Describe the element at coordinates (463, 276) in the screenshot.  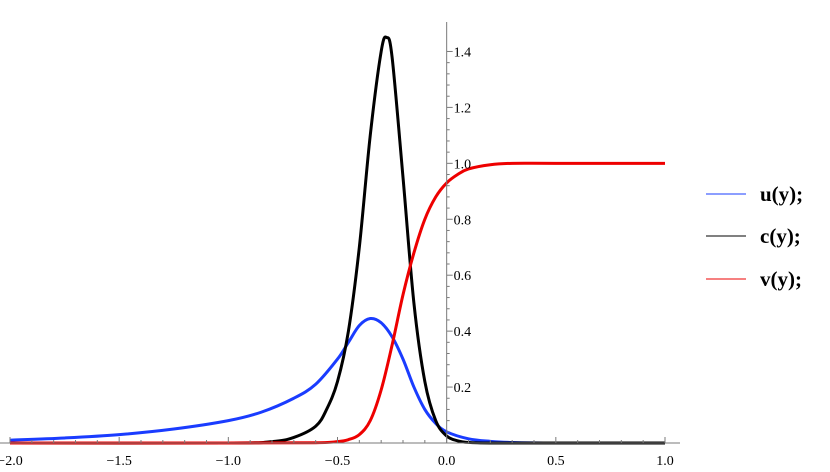
I see `y-tick-label: 0.6` at that location.